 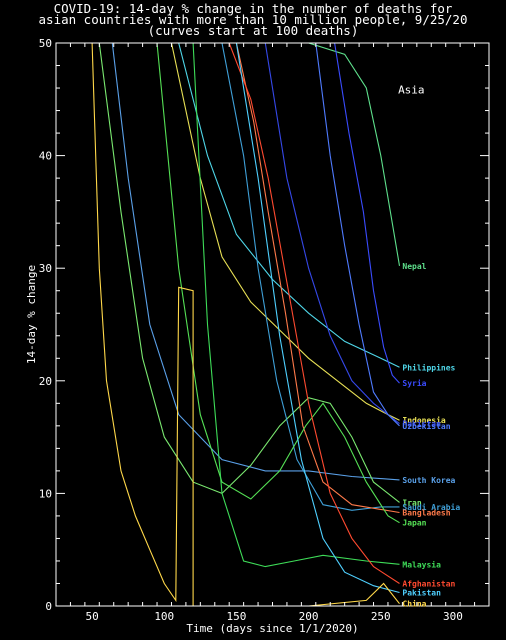 I want to click on series-label-china: China, so click(x=414, y=604).